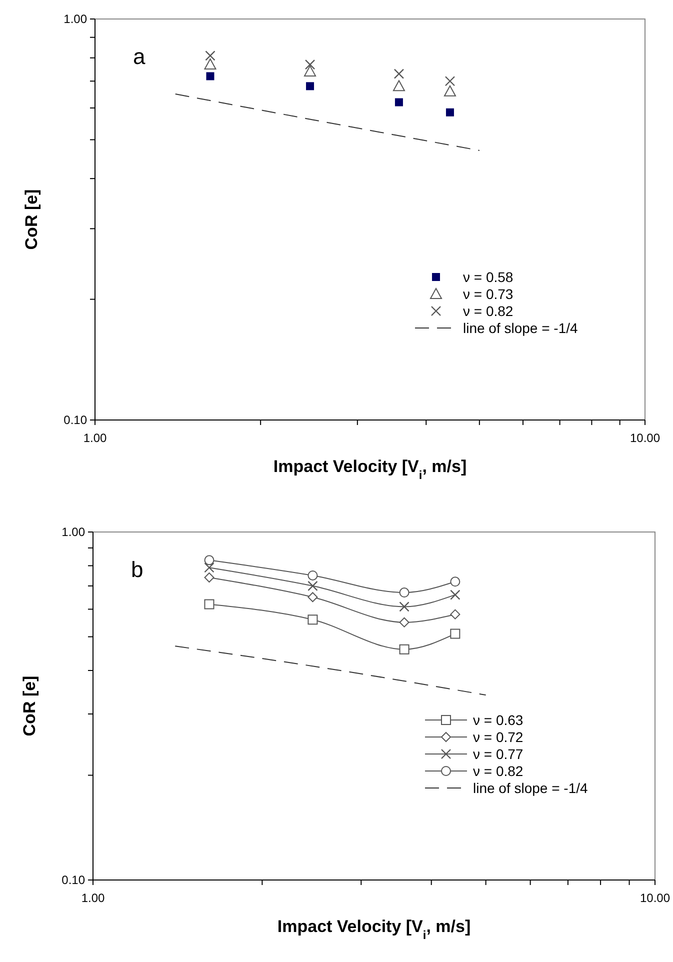 Image resolution: width=673 pixels, height=962 pixels. Describe the element at coordinates (498, 720) in the screenshot. I see `legend-label: ν = 0.63` at that location.